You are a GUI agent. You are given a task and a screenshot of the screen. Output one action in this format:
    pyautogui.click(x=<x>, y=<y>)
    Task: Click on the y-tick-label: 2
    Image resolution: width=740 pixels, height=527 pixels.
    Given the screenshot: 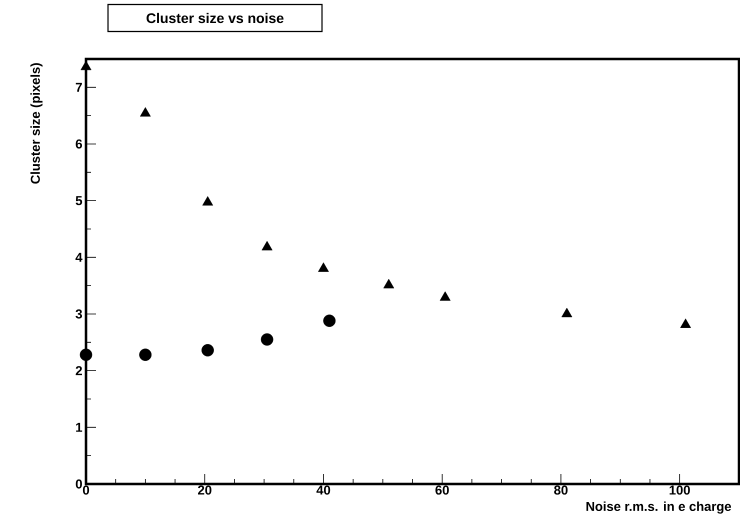 What is the action you would take?
    pyautogui.click(x=79, y=371)
    